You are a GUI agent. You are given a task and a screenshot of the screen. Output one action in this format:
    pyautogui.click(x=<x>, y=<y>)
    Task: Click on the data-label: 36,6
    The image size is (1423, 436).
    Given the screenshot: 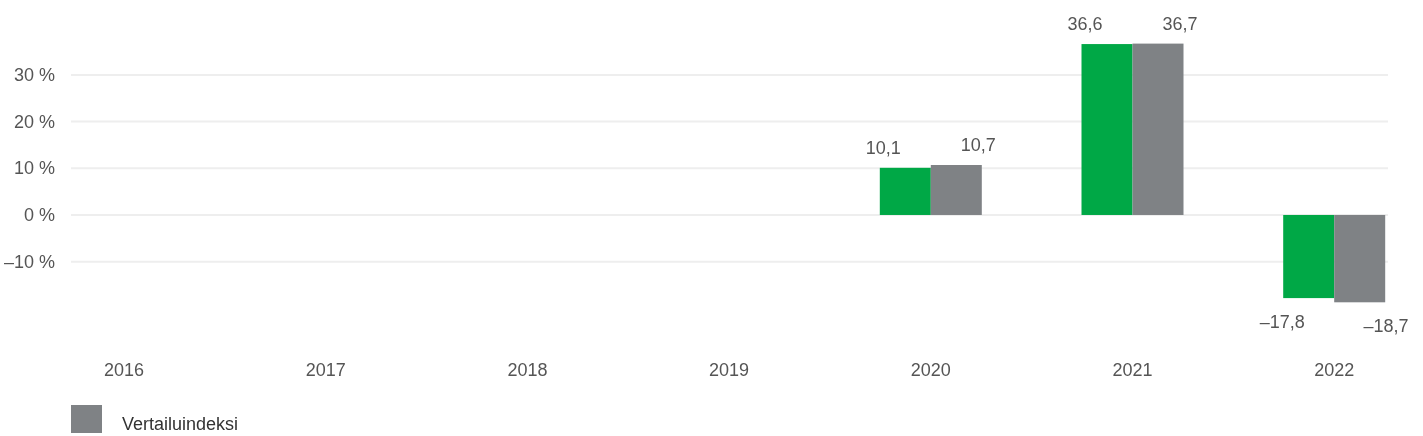 What is the action you would take?
    pyautogui.click(x=1085, y=24)
    